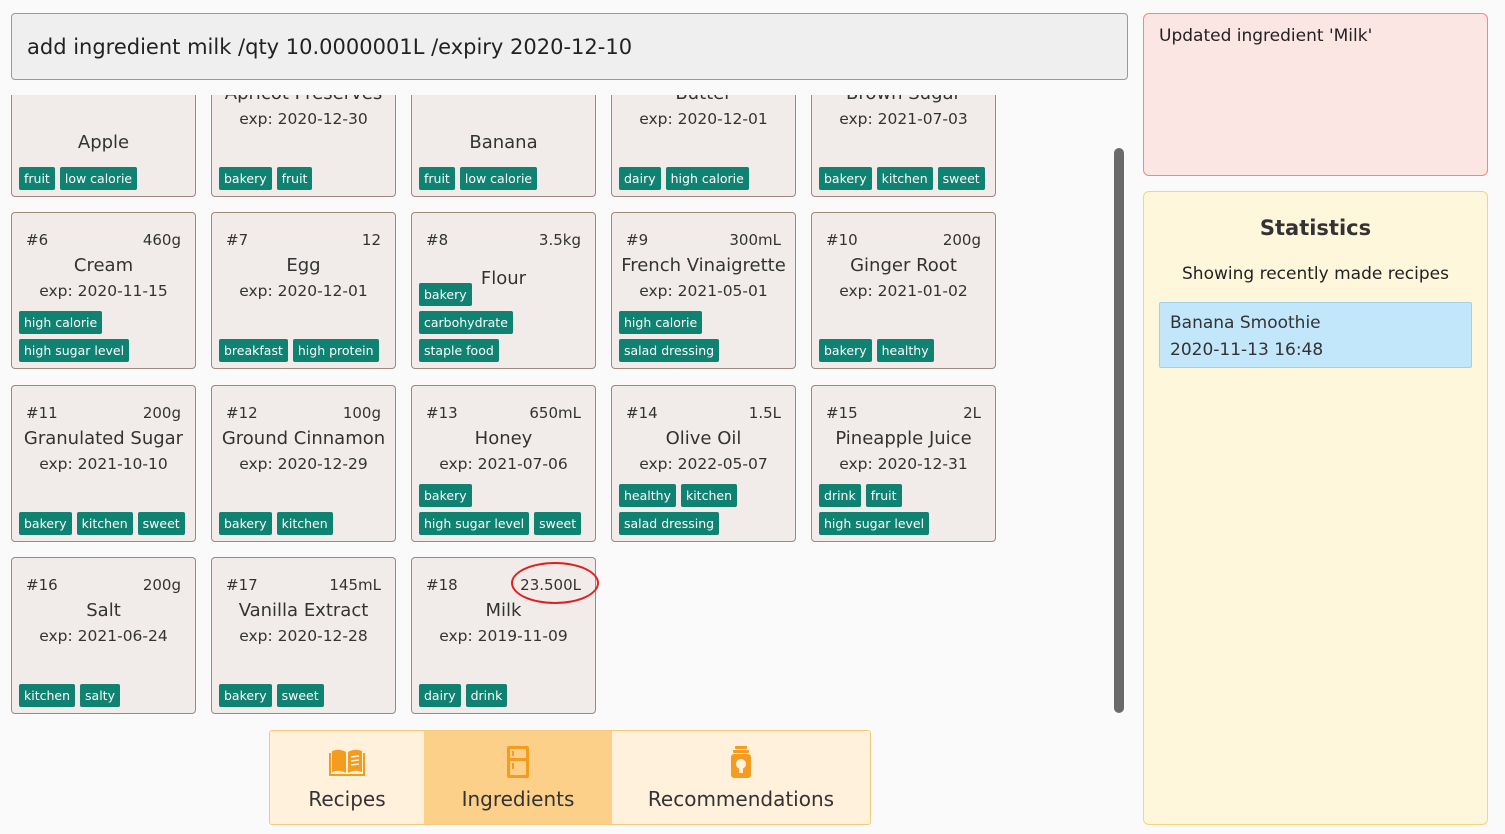 Image resolution: width=1505 pixels, height=834 pixels. Describe the element at coordinates (303, 265) in the screenshot. I see `ingredient-name: Egg` at that location.